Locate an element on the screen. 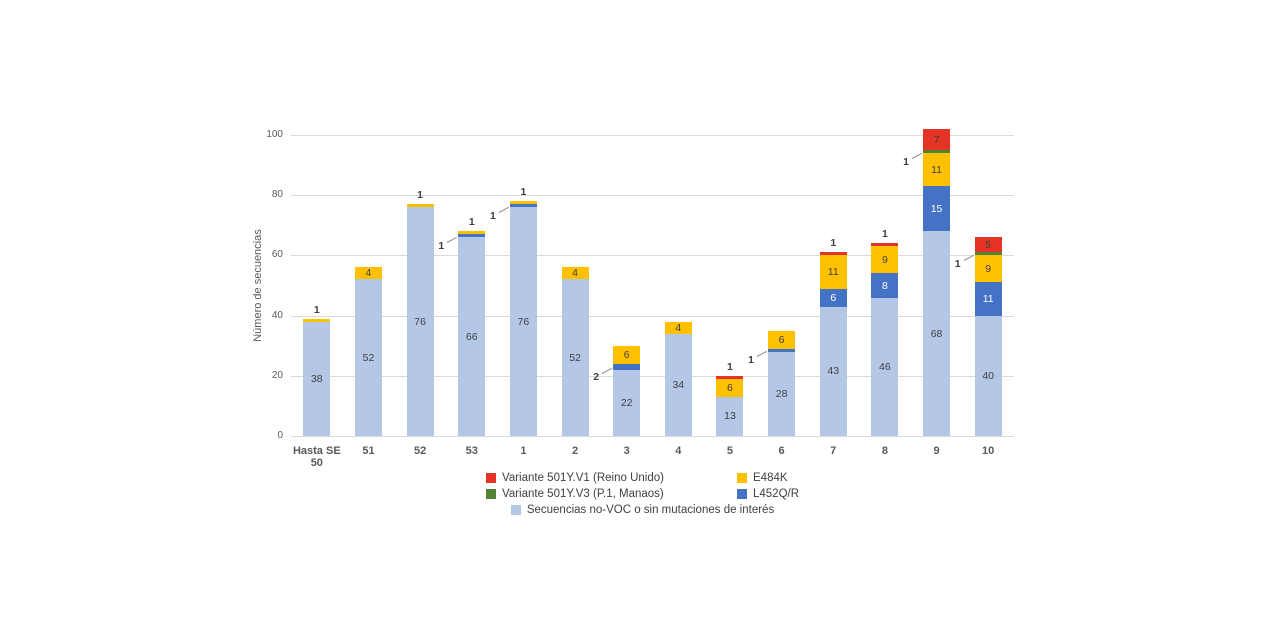 The height and width of the screenshot is (640, 1280). segment-value-label: 66 is located at coordinates (471, 336).